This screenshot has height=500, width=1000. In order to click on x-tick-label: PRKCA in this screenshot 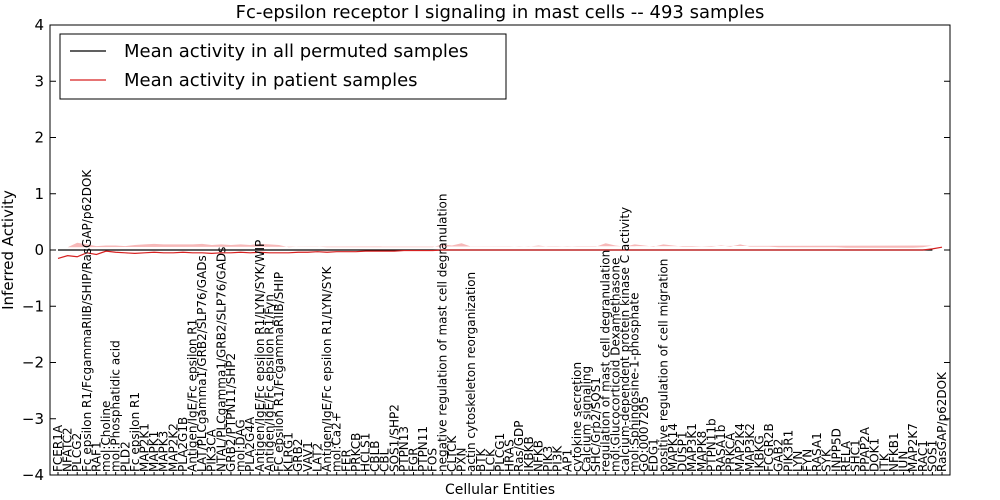, I will do `click(731, 452)`.